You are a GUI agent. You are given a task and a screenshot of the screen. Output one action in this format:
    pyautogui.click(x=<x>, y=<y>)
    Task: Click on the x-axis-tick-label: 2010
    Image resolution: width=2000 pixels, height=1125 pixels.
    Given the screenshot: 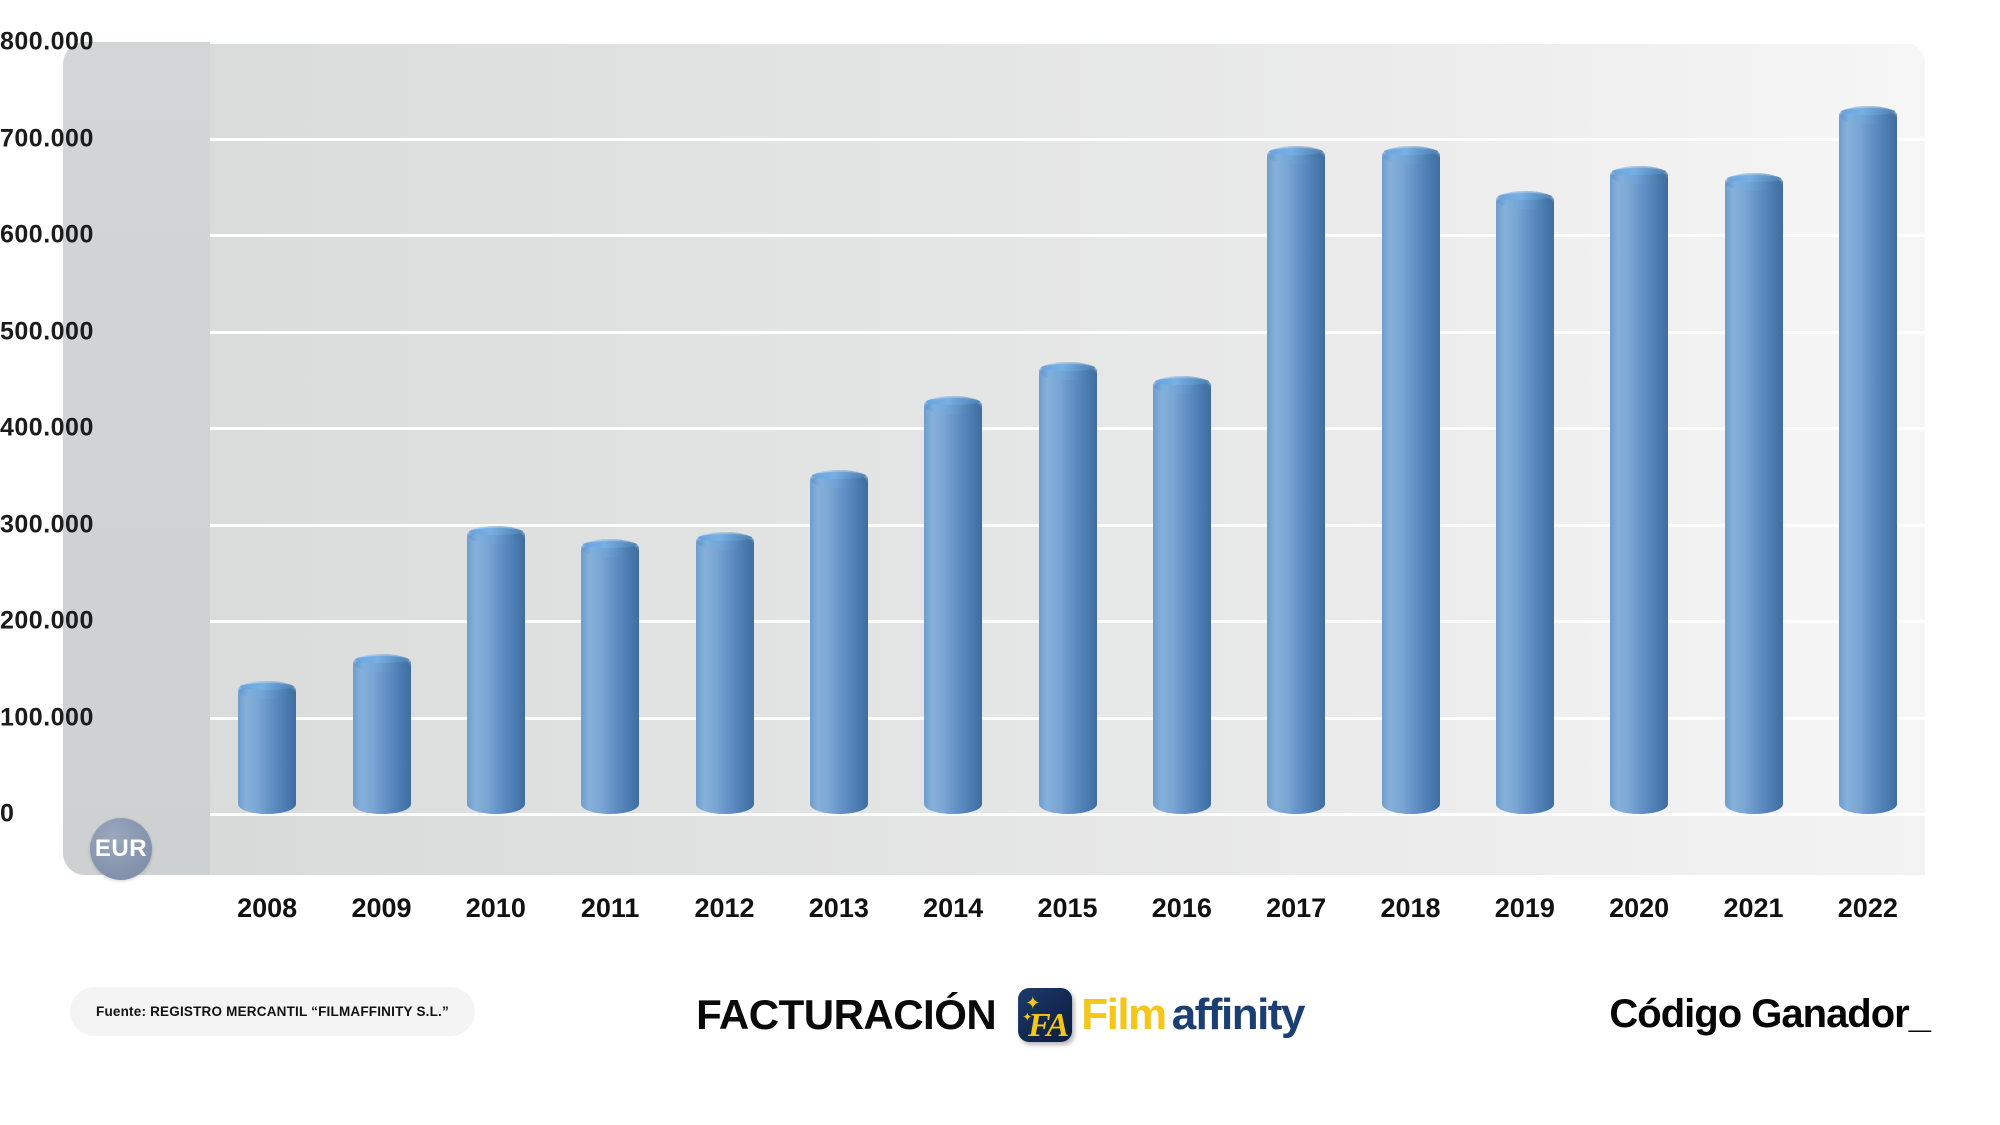 What is the action you would take?
    pyautogui.click(x=495, y=908)
    